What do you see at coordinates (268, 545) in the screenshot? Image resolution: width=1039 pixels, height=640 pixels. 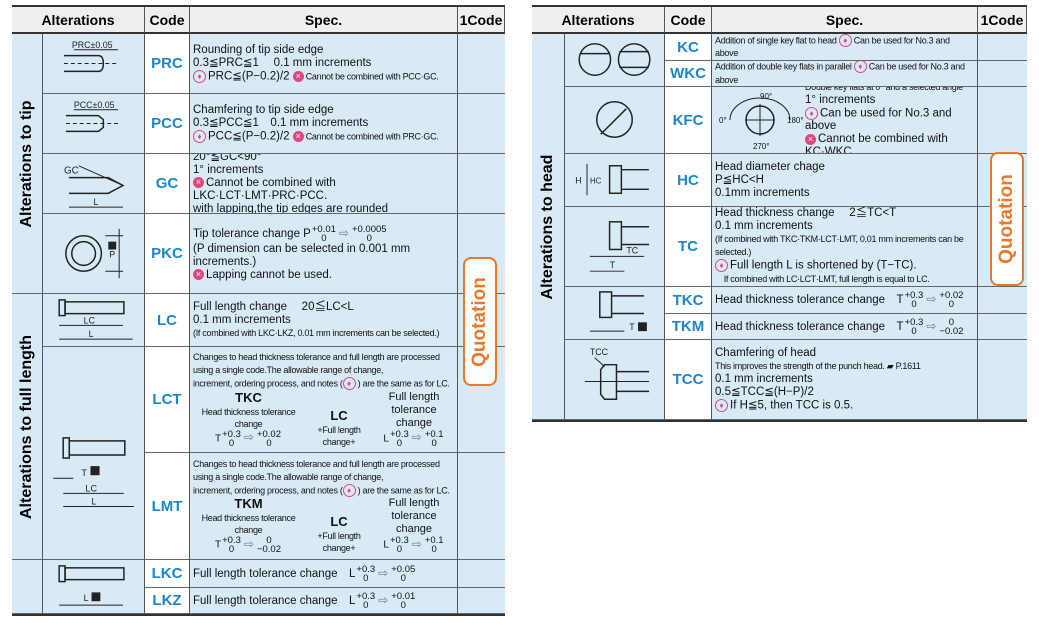 I see `tolerance: 0 −0.02` at bounding box center [268, 545].